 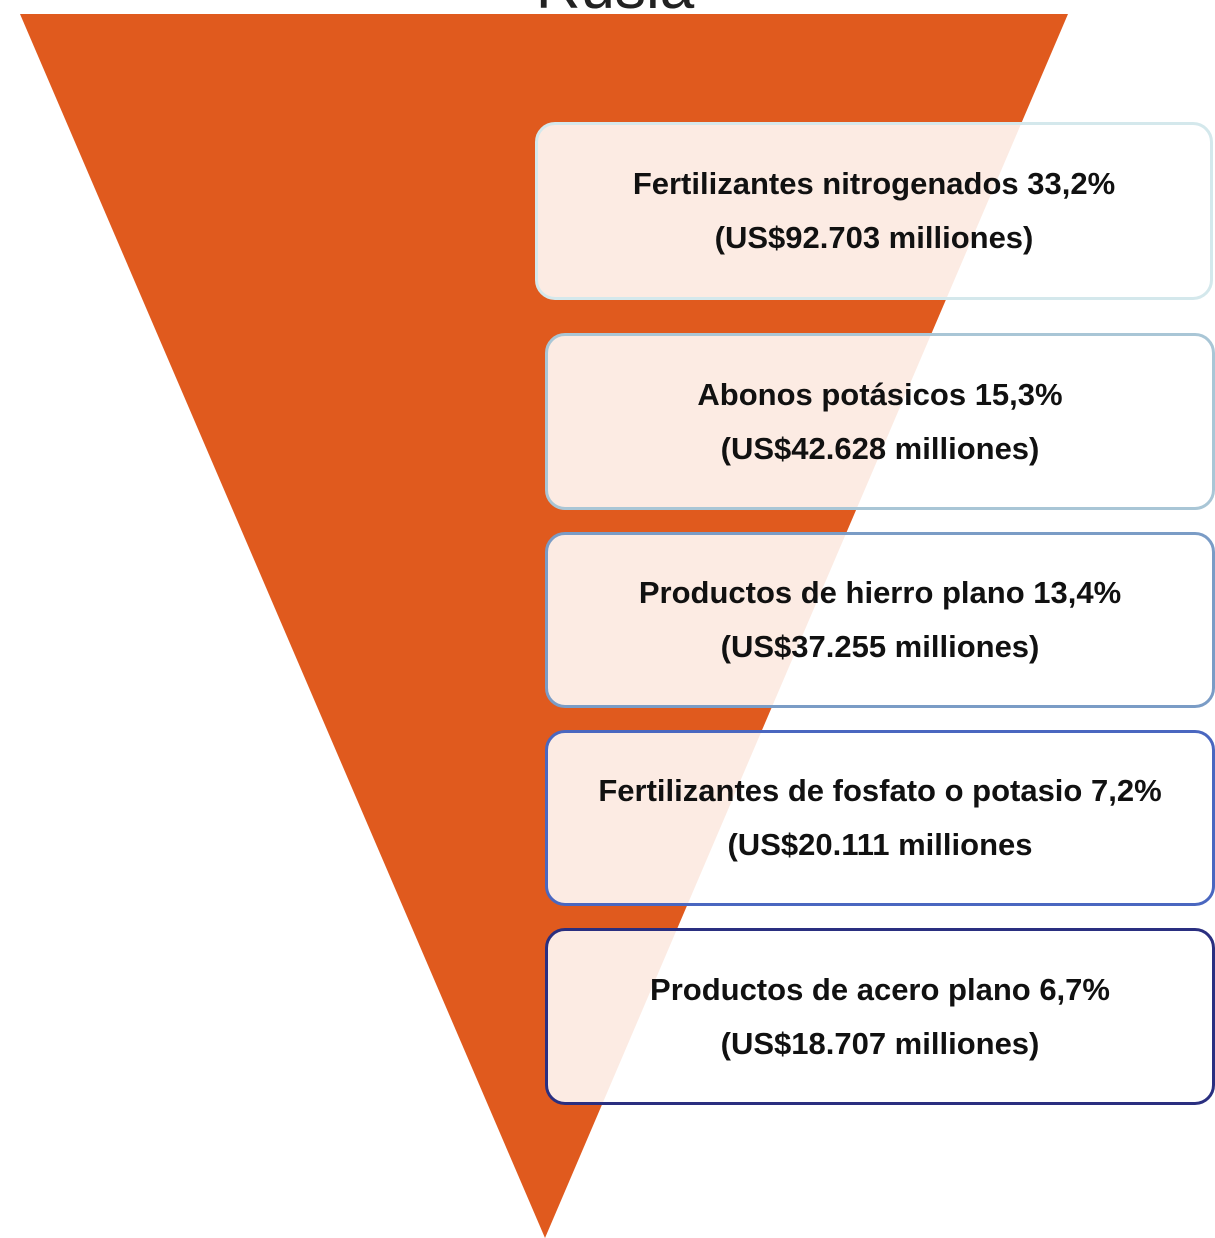 What do you see at coordinates (874, 183) in the screenshot?
I see `item-label: Fertilizantes nitrogenados 33,2%` at bounding box center [874, 183].